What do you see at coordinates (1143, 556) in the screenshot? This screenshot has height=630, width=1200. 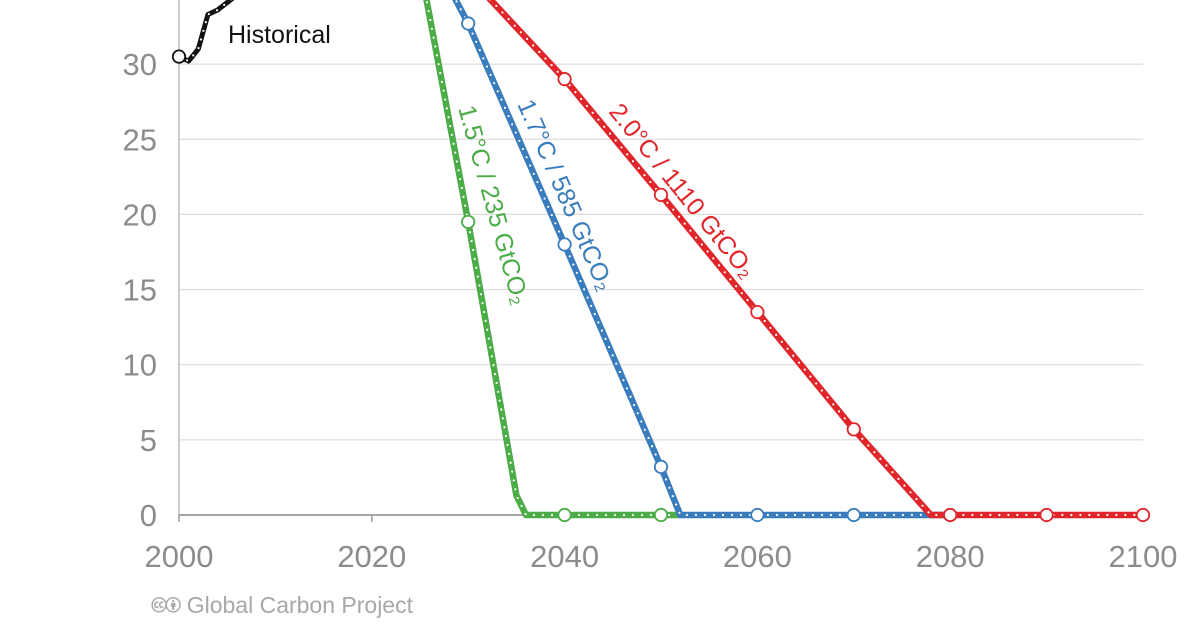 I see `x-tick-label: 2100` at bounding box center [1143, 556].